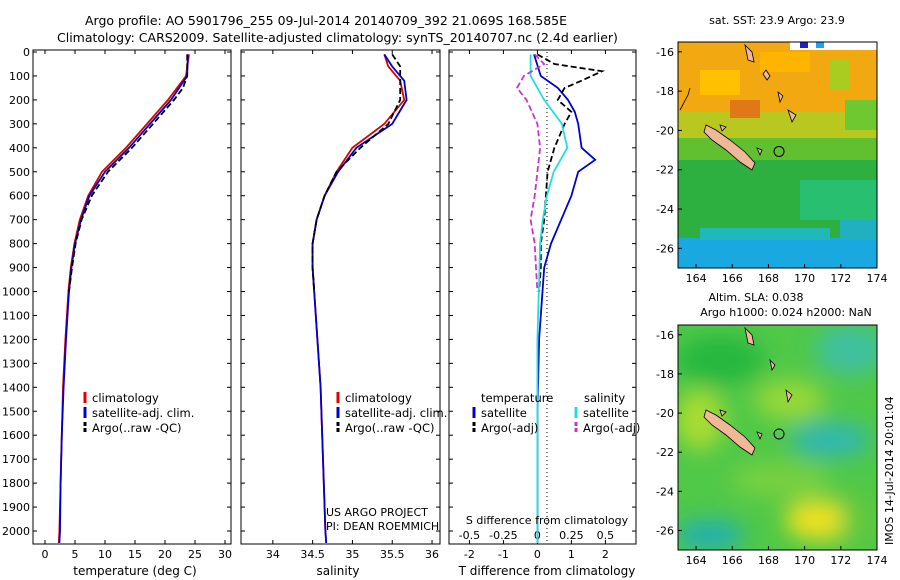 The width and height of the screenshot is (900, 580). I want to click on series-line-s-satellite, so click(549, 298).